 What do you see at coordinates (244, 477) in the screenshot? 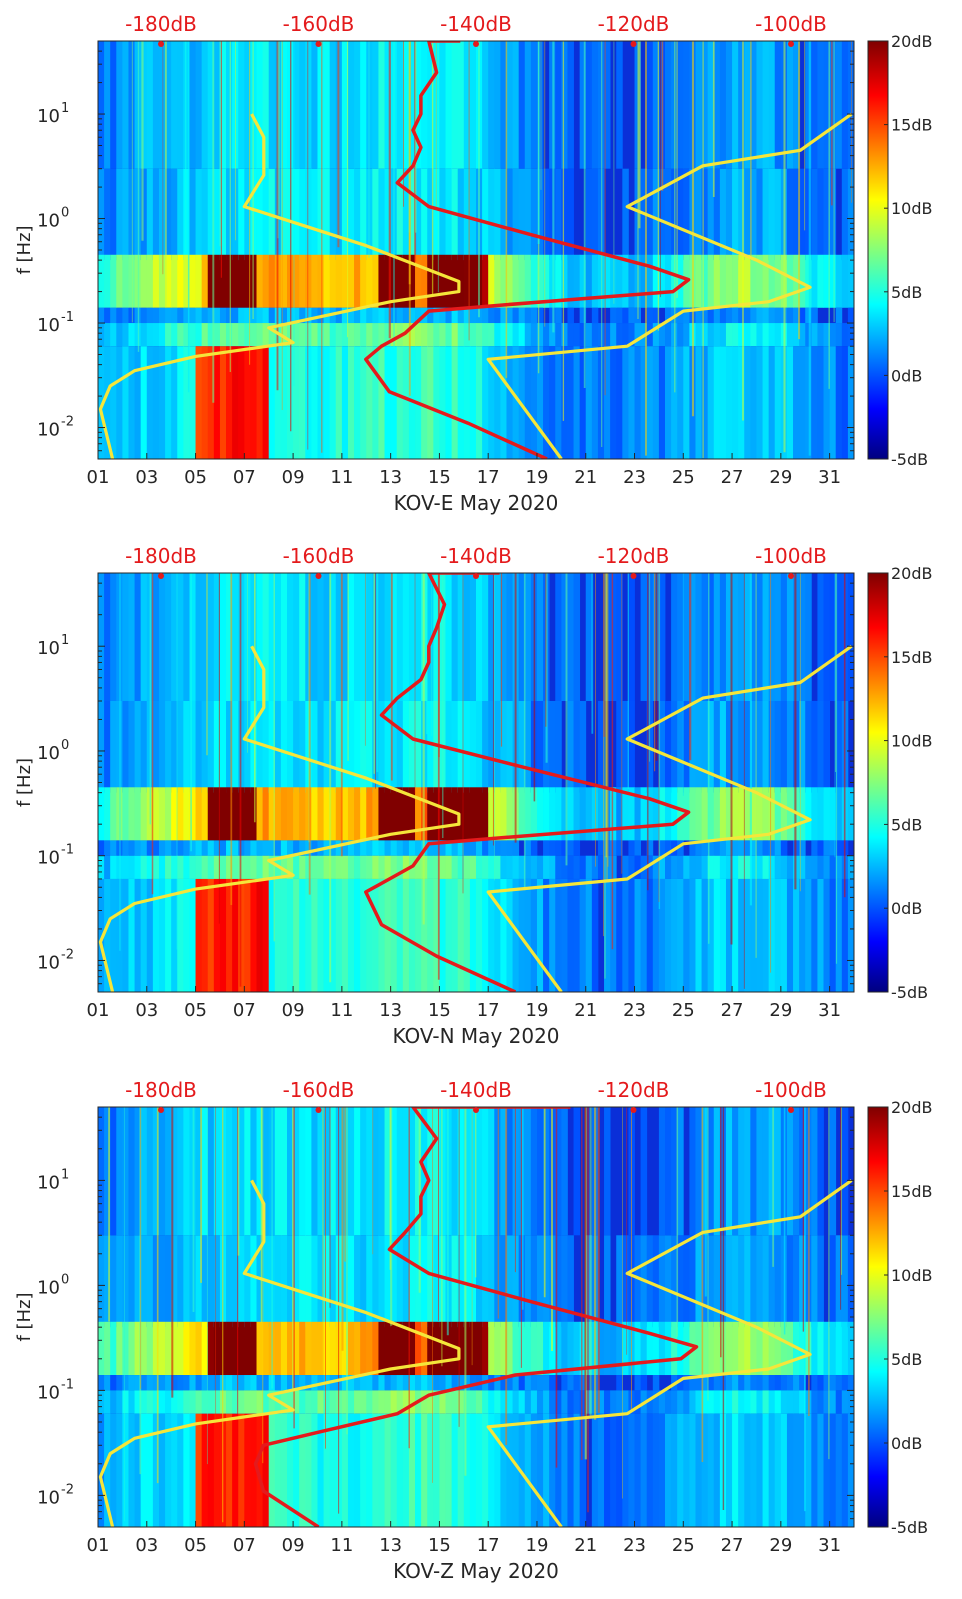
I see `x-tick-label: 07` at bounding box center [244, 477].